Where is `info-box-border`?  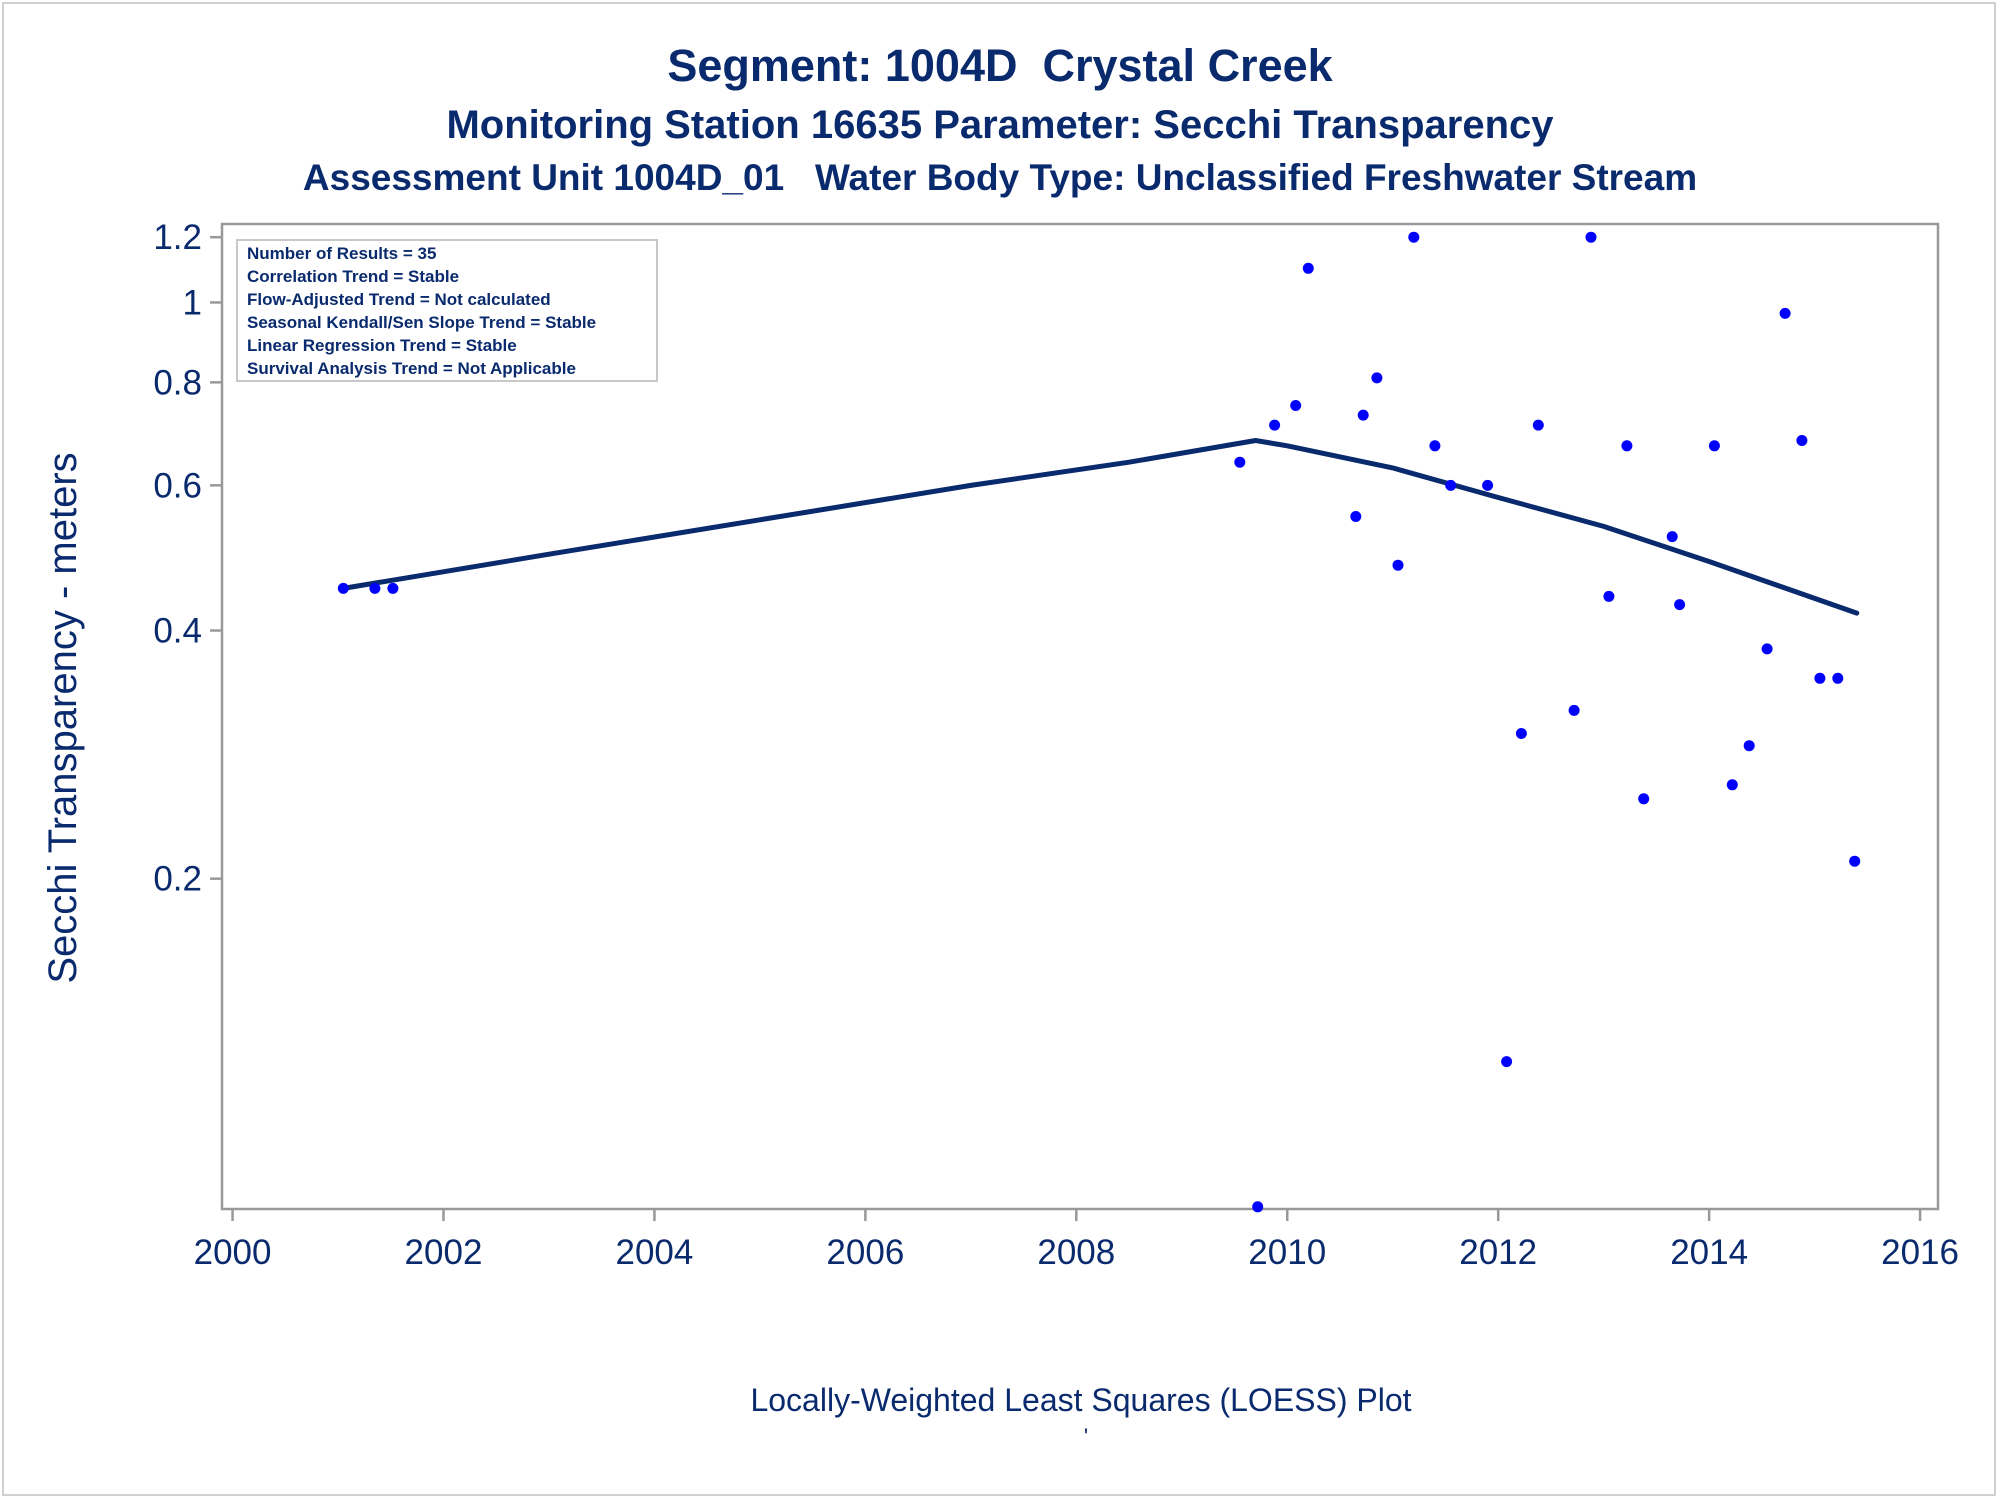 info-box-border is located at coordinates (447, 310).